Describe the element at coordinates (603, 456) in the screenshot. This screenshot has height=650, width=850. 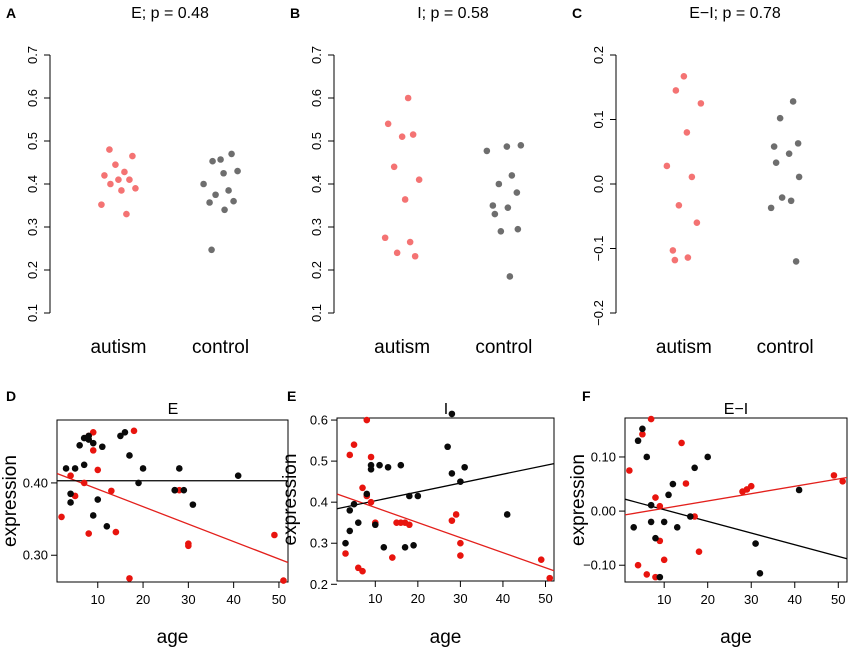
I see `y-tick-label: 0.10` at that location.